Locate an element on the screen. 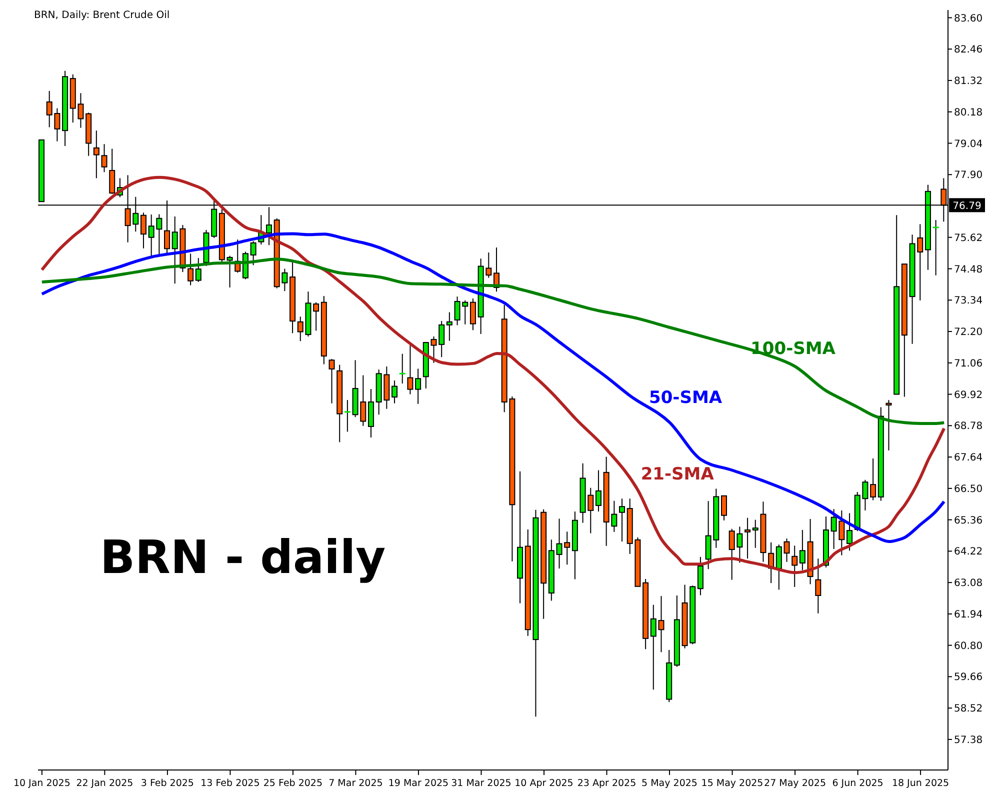 Image resolution: width=1000 pixels, height=800 pixels. series-label: 21-SMA is located at coordinates (677, 474).